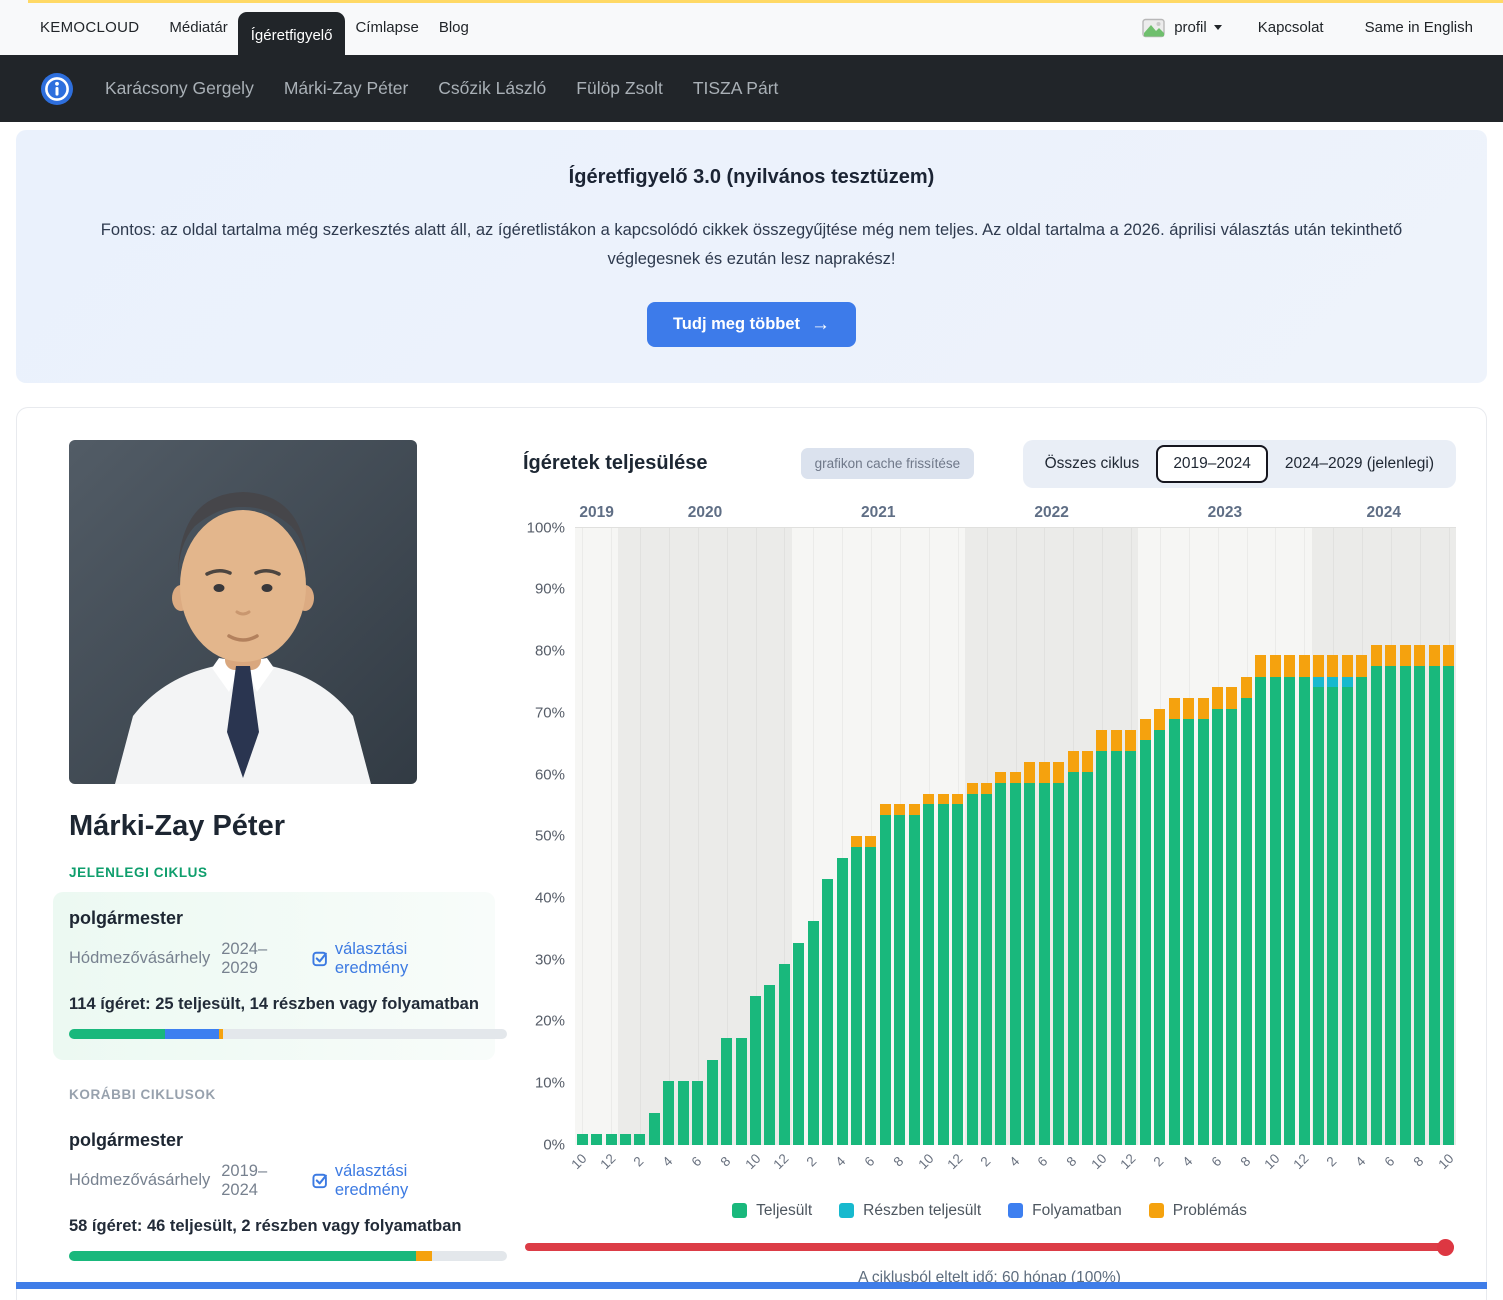 This screenshot has width=1503, height=1300. I want to click on subnav-item: Karácsony Gergely, so click(179, 88).